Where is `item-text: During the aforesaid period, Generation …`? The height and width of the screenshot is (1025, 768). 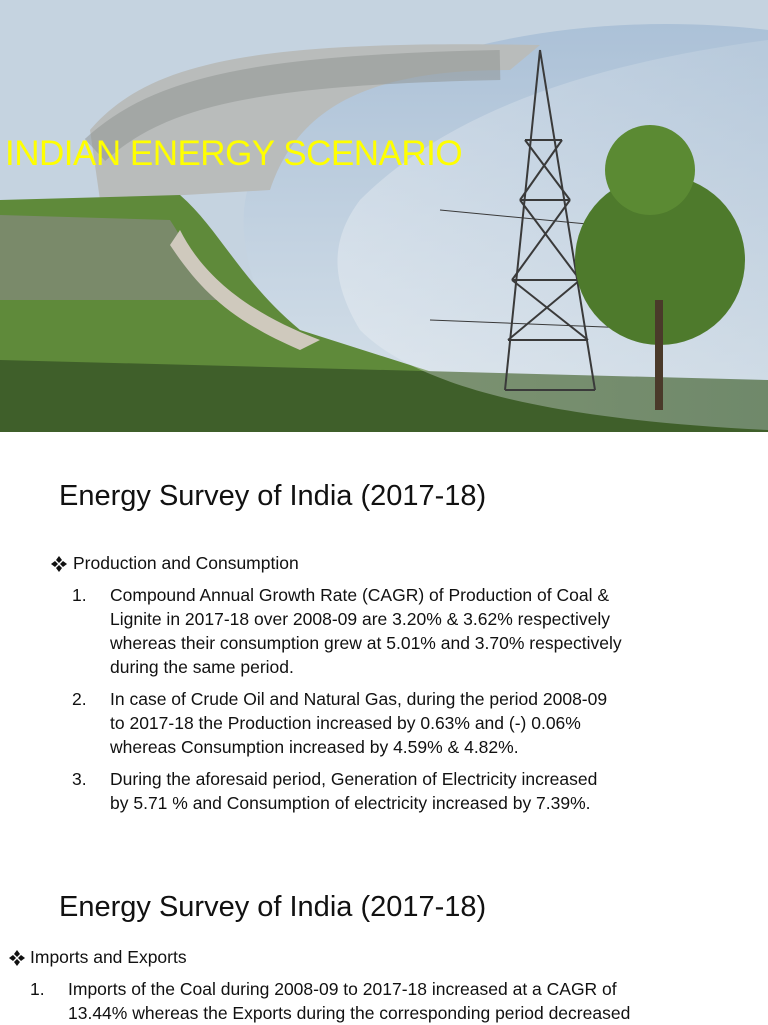
item-text: During the aforesaid period, Generation … is located at coordinates (354, 779).